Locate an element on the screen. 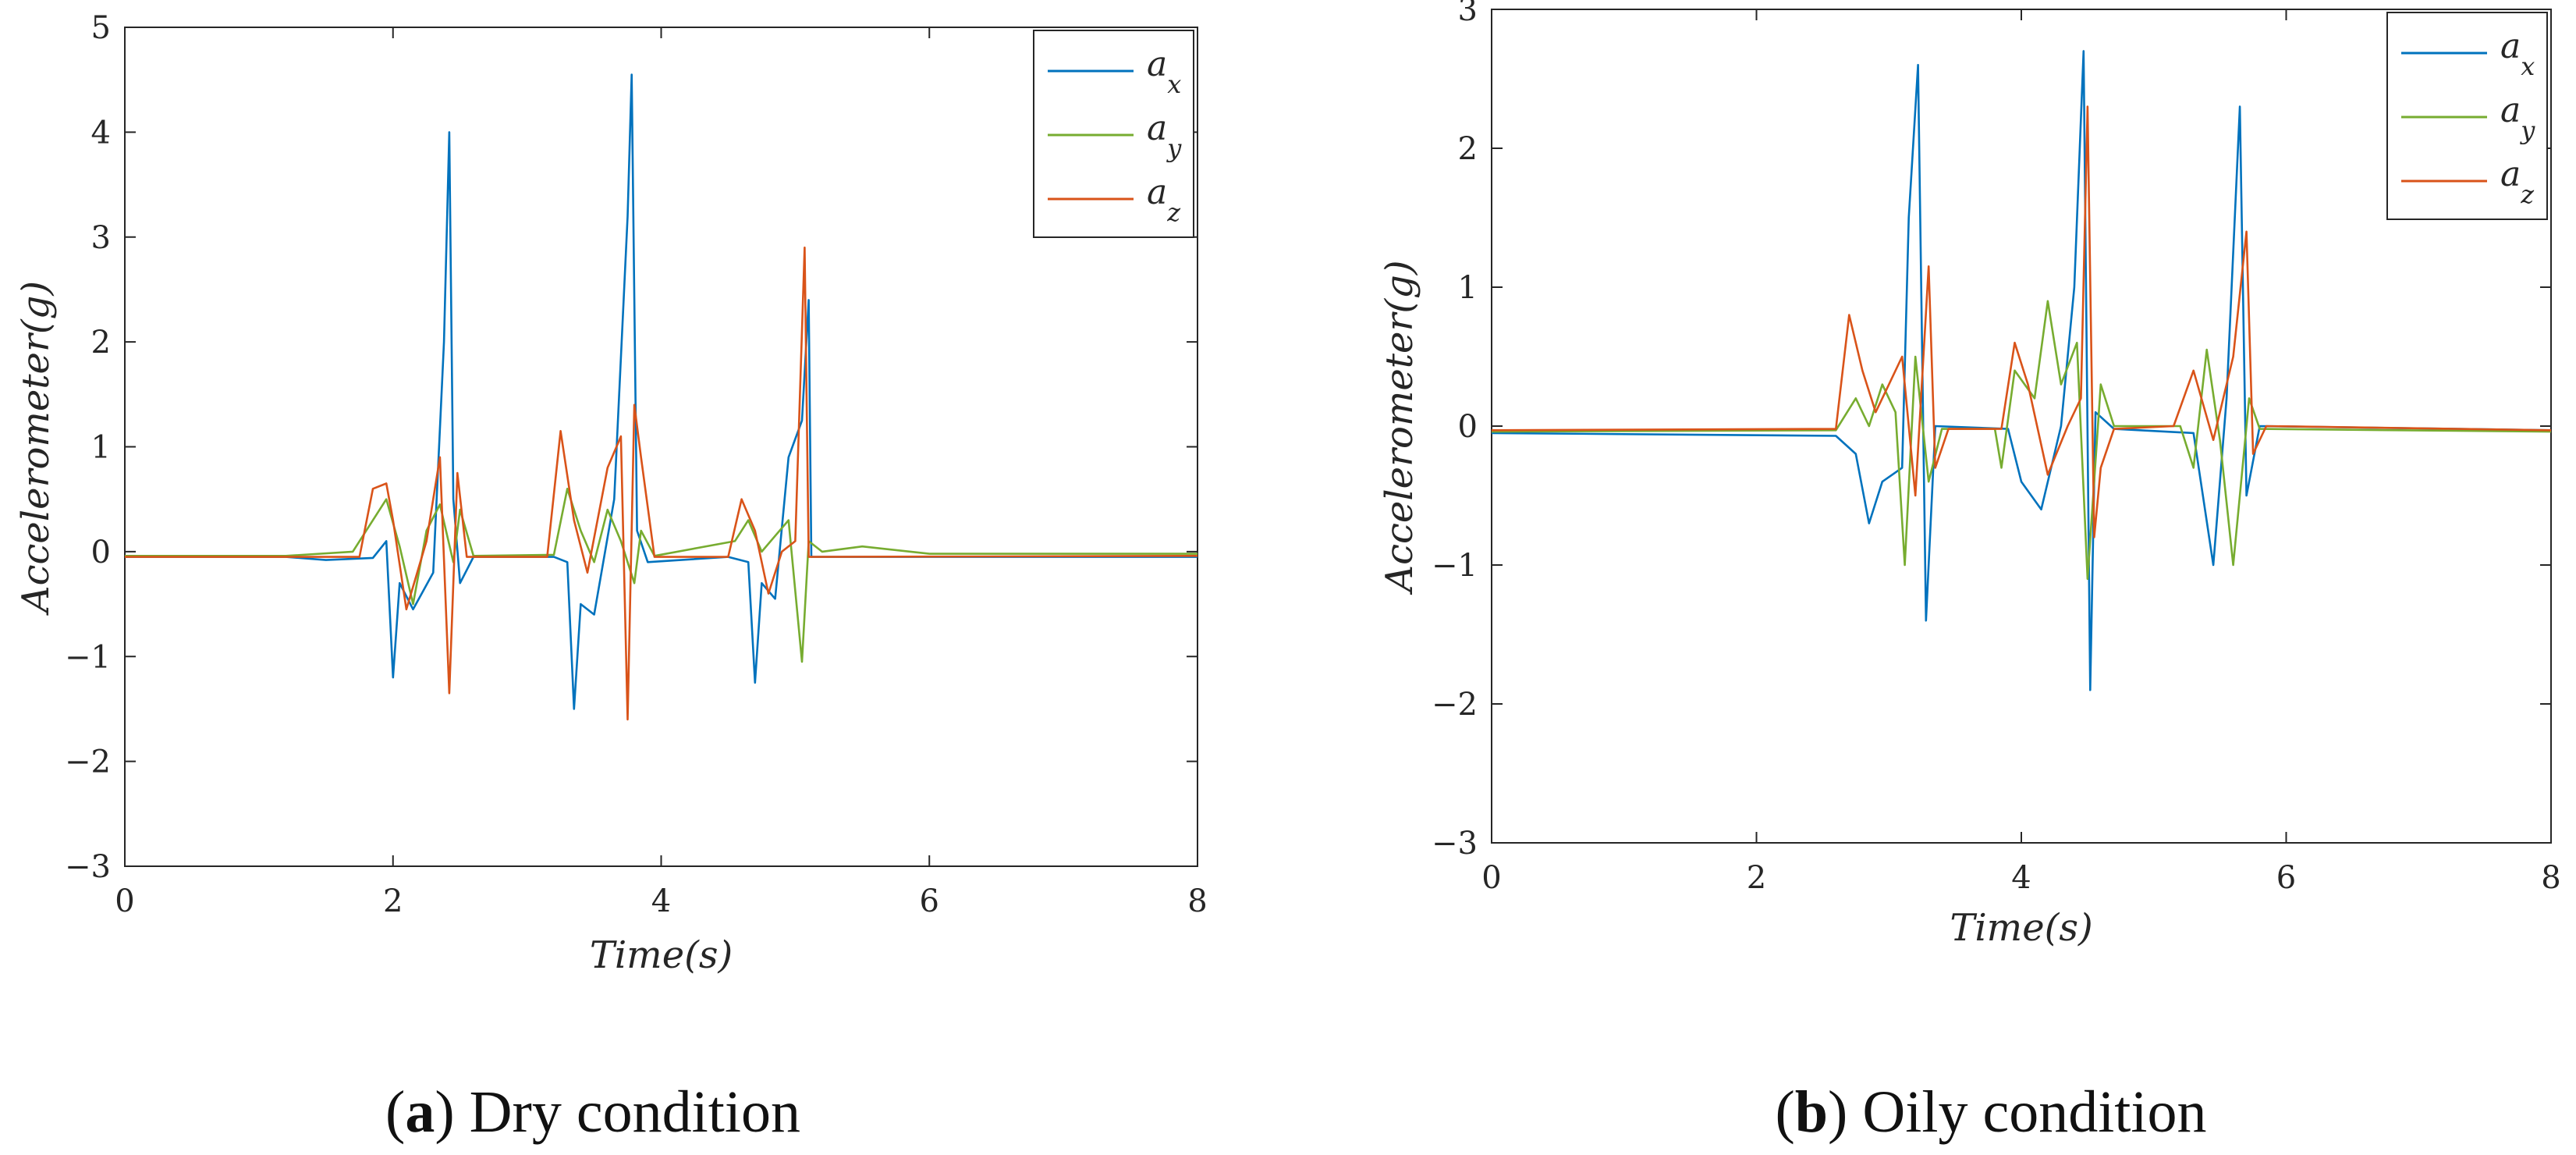 This screenshot has height=1155, width=2576. figure-caption: (a) Dry condition is located at coordinates (592, 1112).